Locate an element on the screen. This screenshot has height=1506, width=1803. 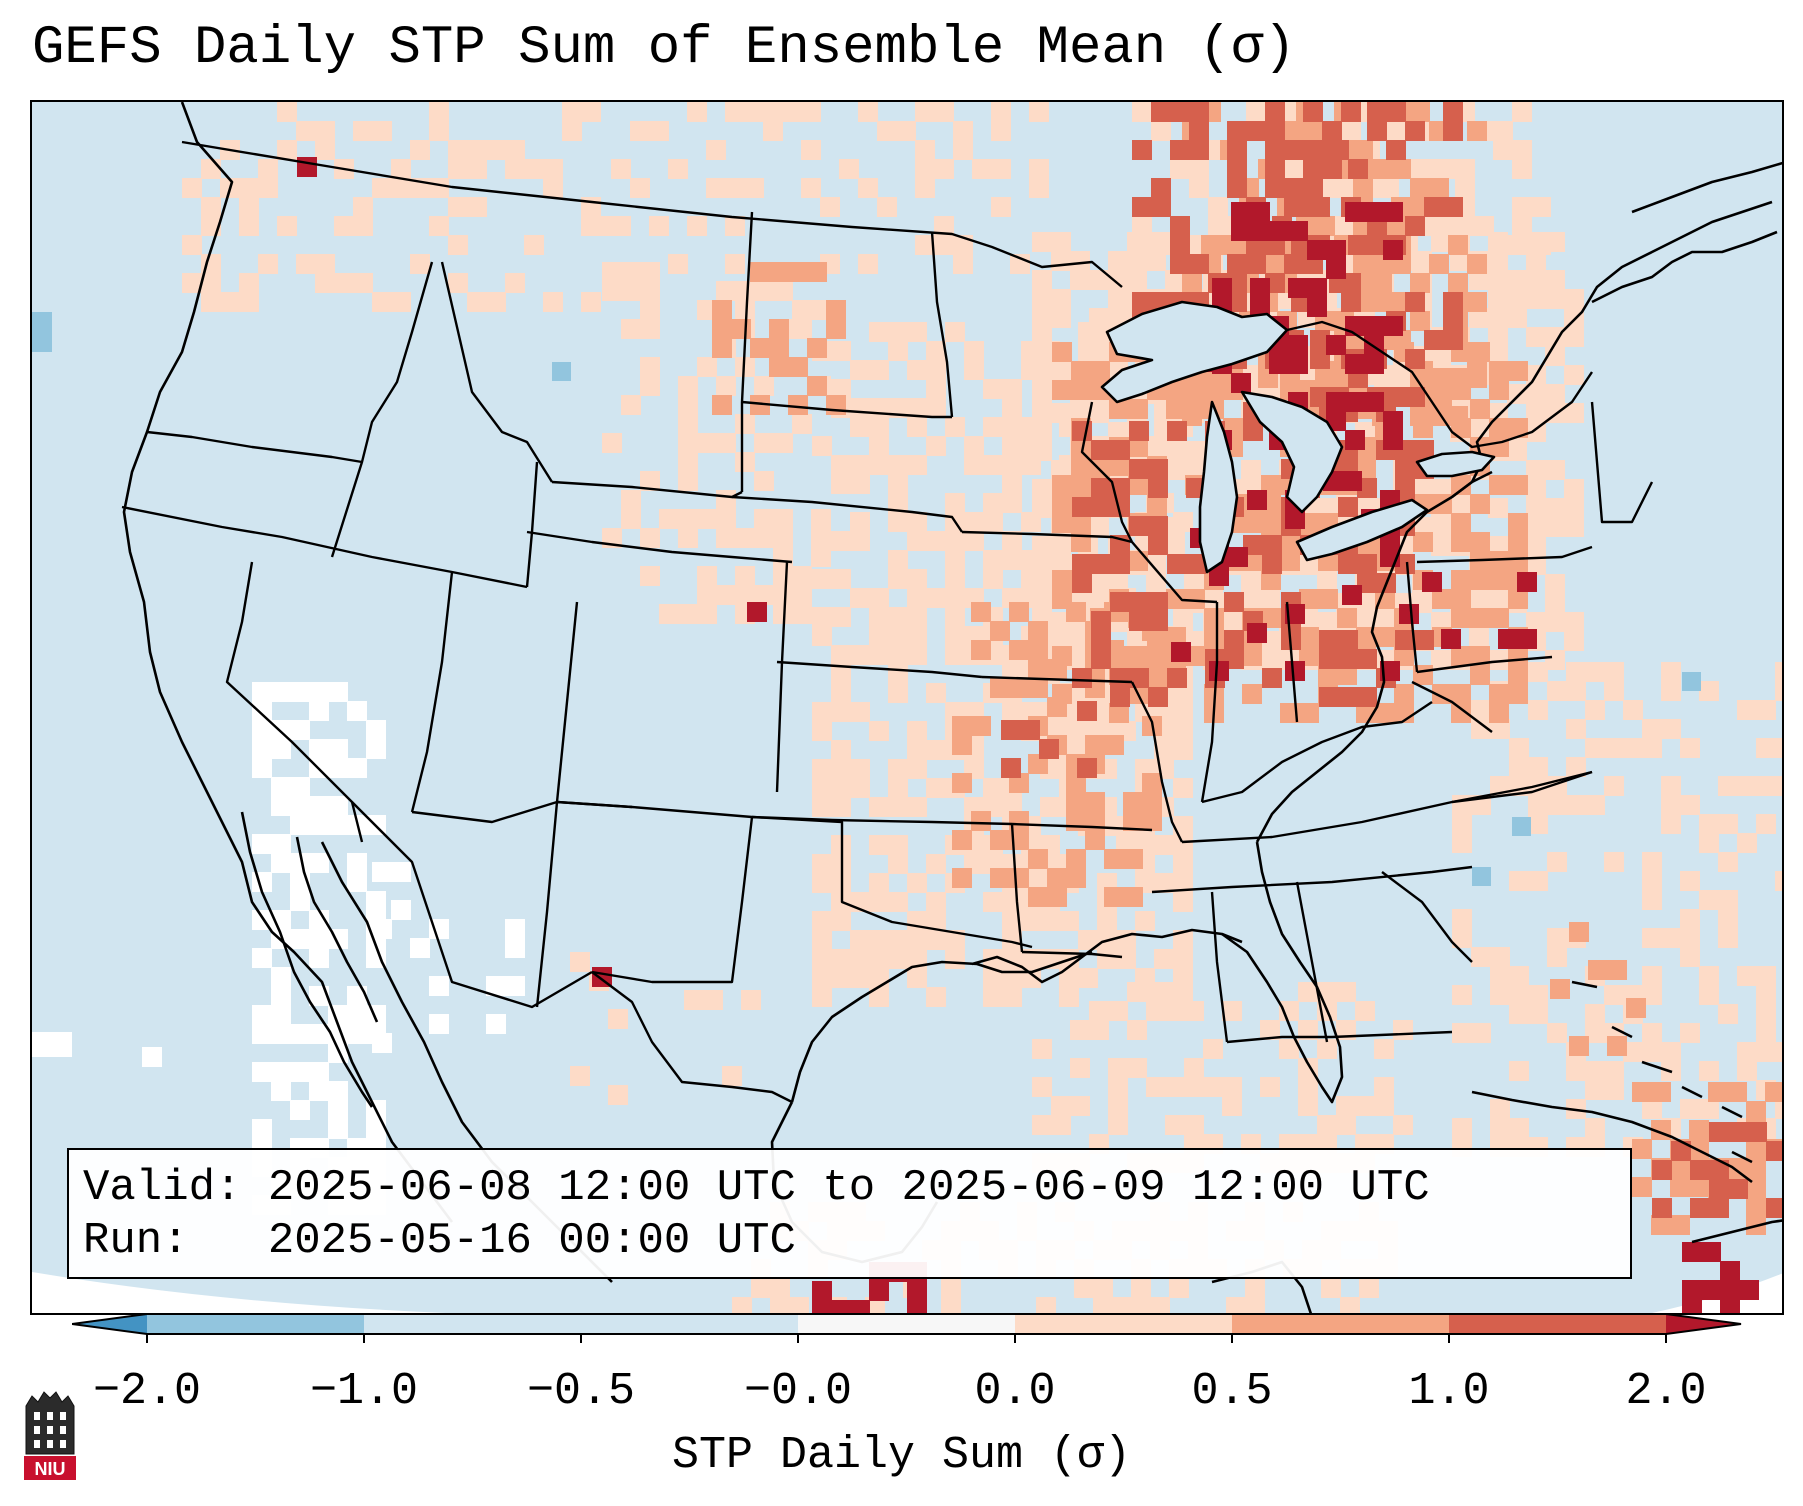
run-time: 2025-05-16 00:00 UTC is located at coordinates (531, 1241).